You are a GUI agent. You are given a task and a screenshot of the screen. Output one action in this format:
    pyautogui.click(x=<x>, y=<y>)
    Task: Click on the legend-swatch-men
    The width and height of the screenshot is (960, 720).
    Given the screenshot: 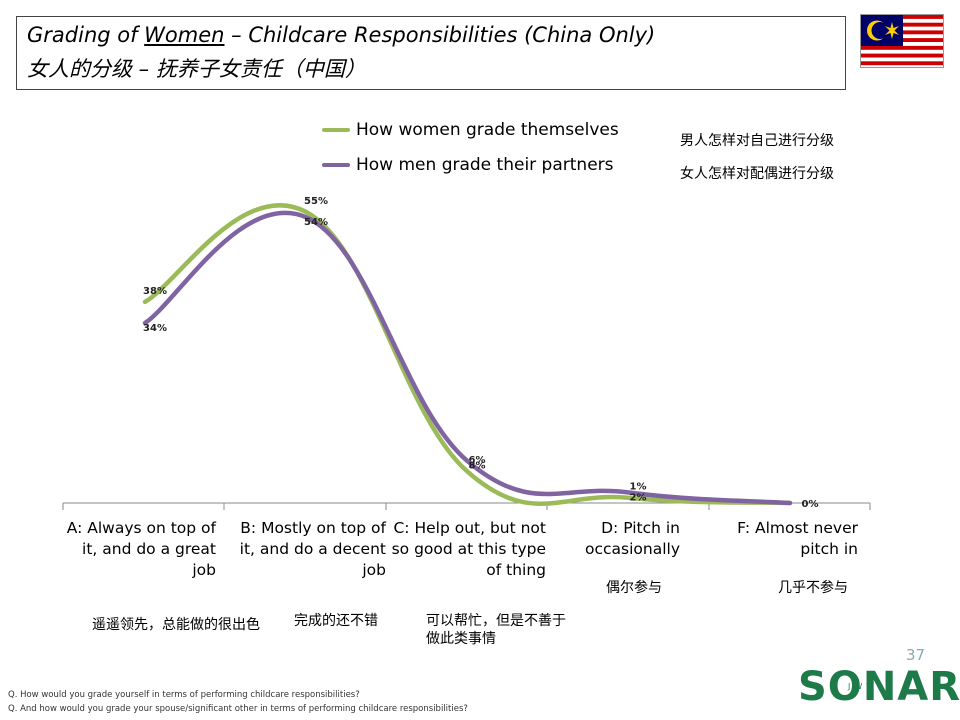 What is the action you would take?
    pyautogui.click(x=336, y=165)
    